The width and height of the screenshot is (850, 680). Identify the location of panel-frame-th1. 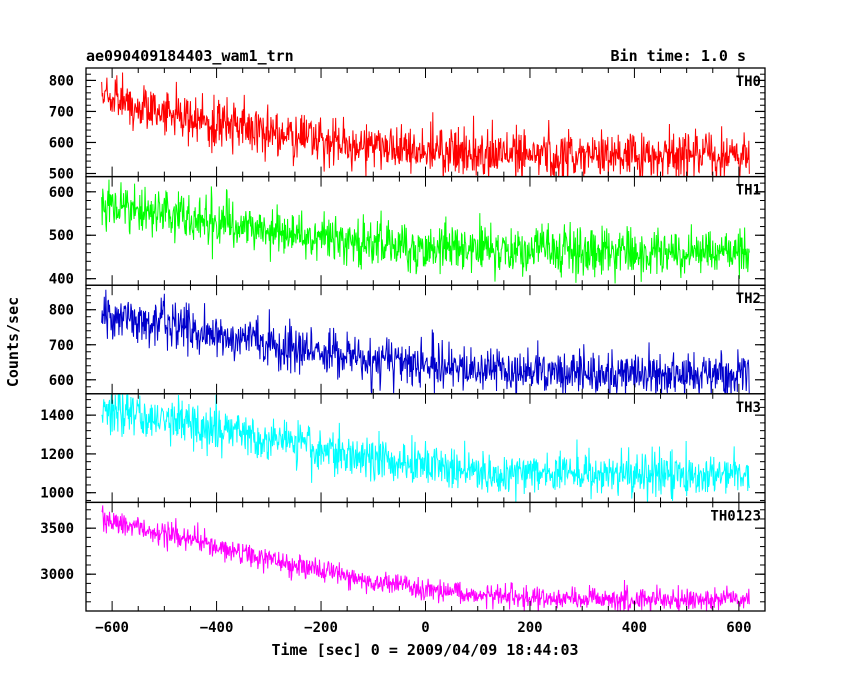
(425, 230).